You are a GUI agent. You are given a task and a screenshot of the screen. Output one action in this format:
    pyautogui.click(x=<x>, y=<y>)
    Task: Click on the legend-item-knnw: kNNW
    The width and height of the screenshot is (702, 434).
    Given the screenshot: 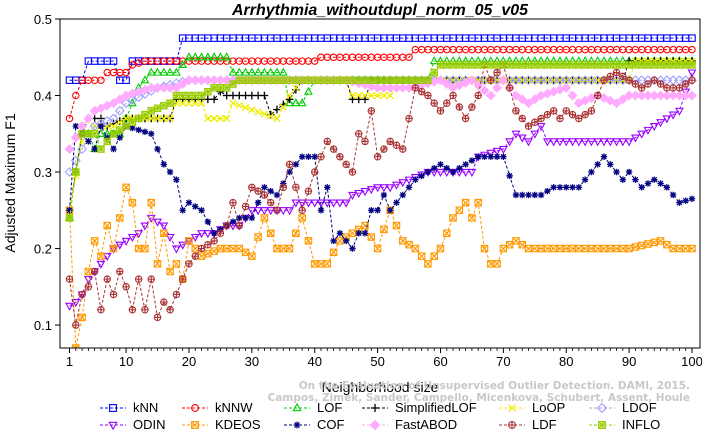 What is the action you would take?
    pyautogui.click(x=217, y=407)
    